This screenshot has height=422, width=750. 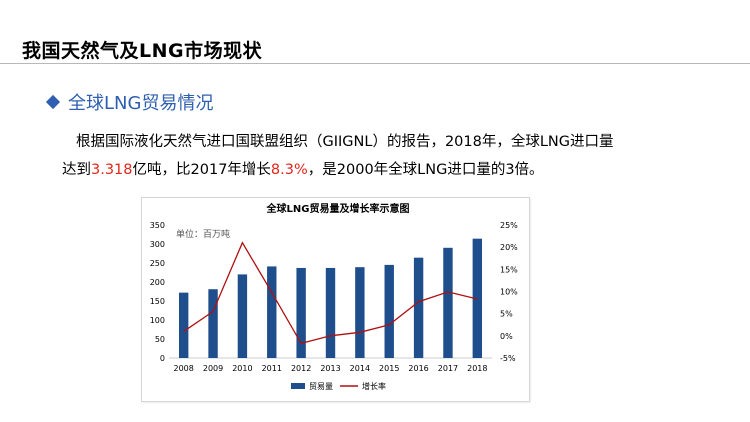 What do you see at coordinates (338, 208) in the screenshot?
I see `chart-title: 全球LNG贸易量及增长率示意图` at bounding box center [338, 208].